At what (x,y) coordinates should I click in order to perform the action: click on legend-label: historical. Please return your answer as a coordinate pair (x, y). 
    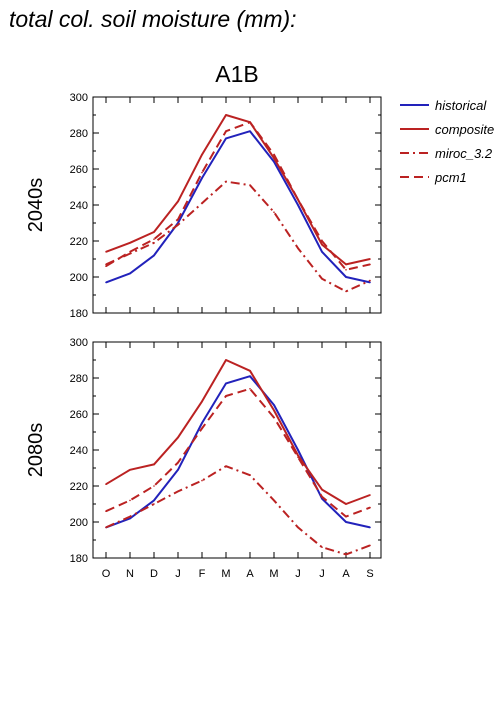
    Looking at the image, I should click on (461, 105).